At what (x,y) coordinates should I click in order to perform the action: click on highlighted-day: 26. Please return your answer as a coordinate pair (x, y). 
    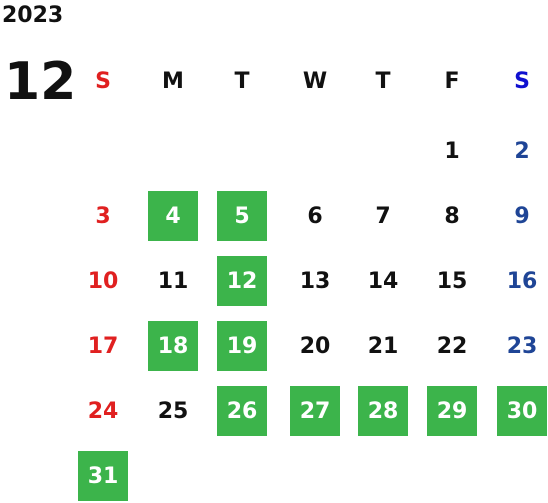
    Looking at the image, I should click on (242, 411).